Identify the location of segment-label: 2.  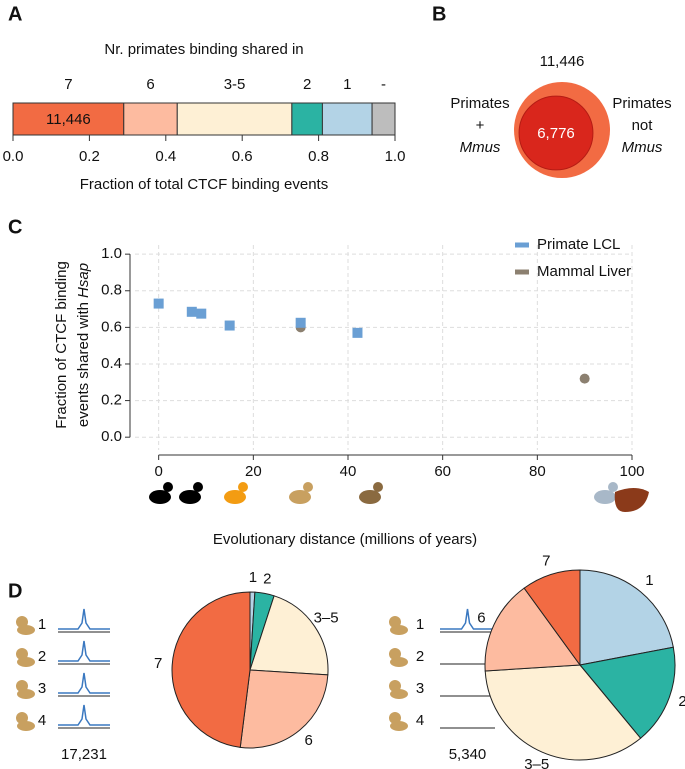
(307, 84).